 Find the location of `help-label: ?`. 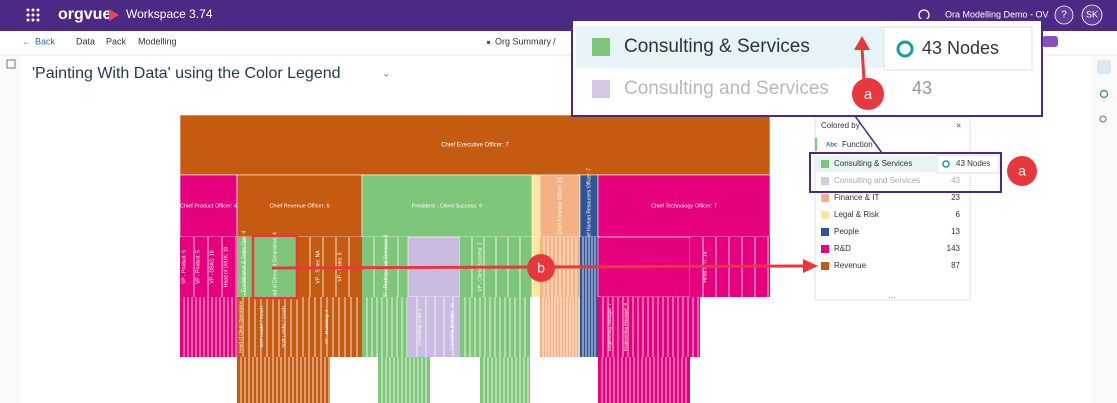

help-label: ? is located at coordinates (1064, 15).